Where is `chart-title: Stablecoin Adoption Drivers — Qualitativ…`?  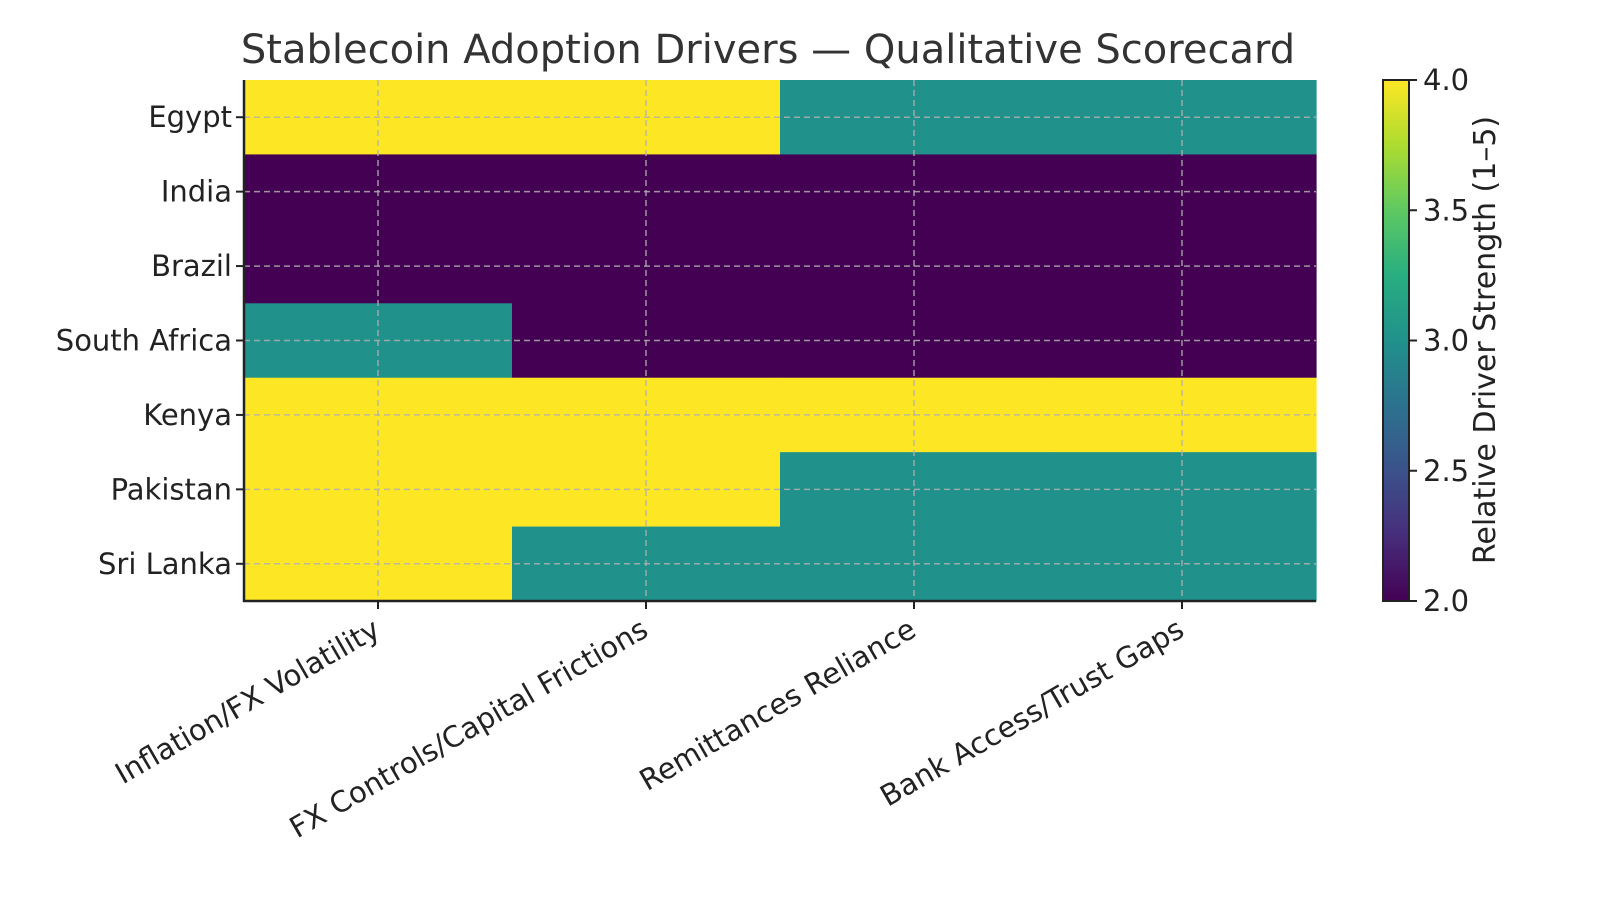
chart-title: Stablecoin Adoption Drivers — Qualitativ… is located at coordinates (768, 50).